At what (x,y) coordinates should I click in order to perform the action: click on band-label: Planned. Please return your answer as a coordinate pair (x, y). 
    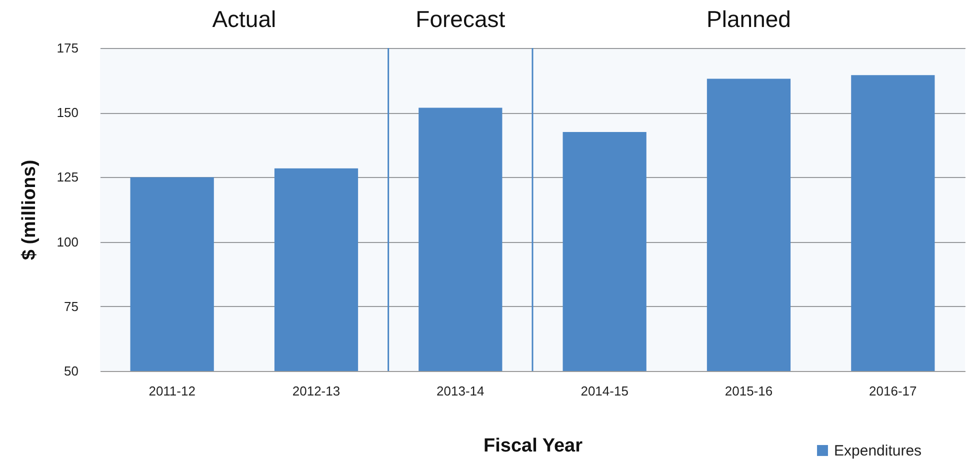
    Looking at the image, I should click on (748, 19).